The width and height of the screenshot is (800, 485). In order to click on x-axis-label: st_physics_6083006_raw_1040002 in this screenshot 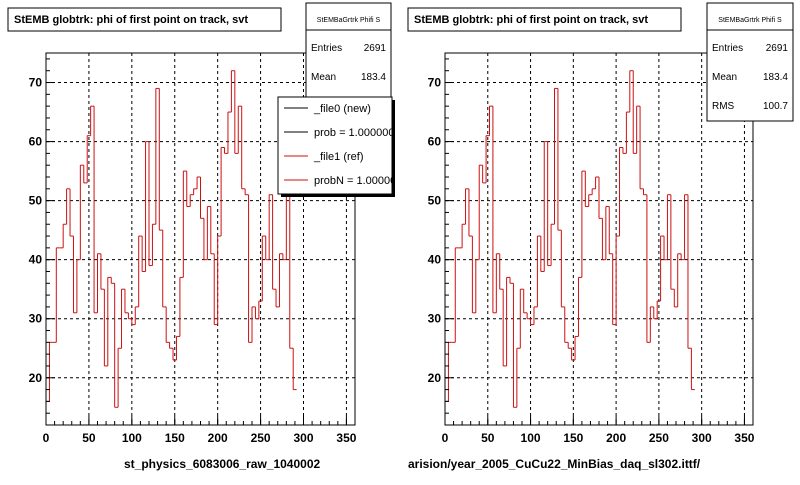, I will do `click(222, 464)`.